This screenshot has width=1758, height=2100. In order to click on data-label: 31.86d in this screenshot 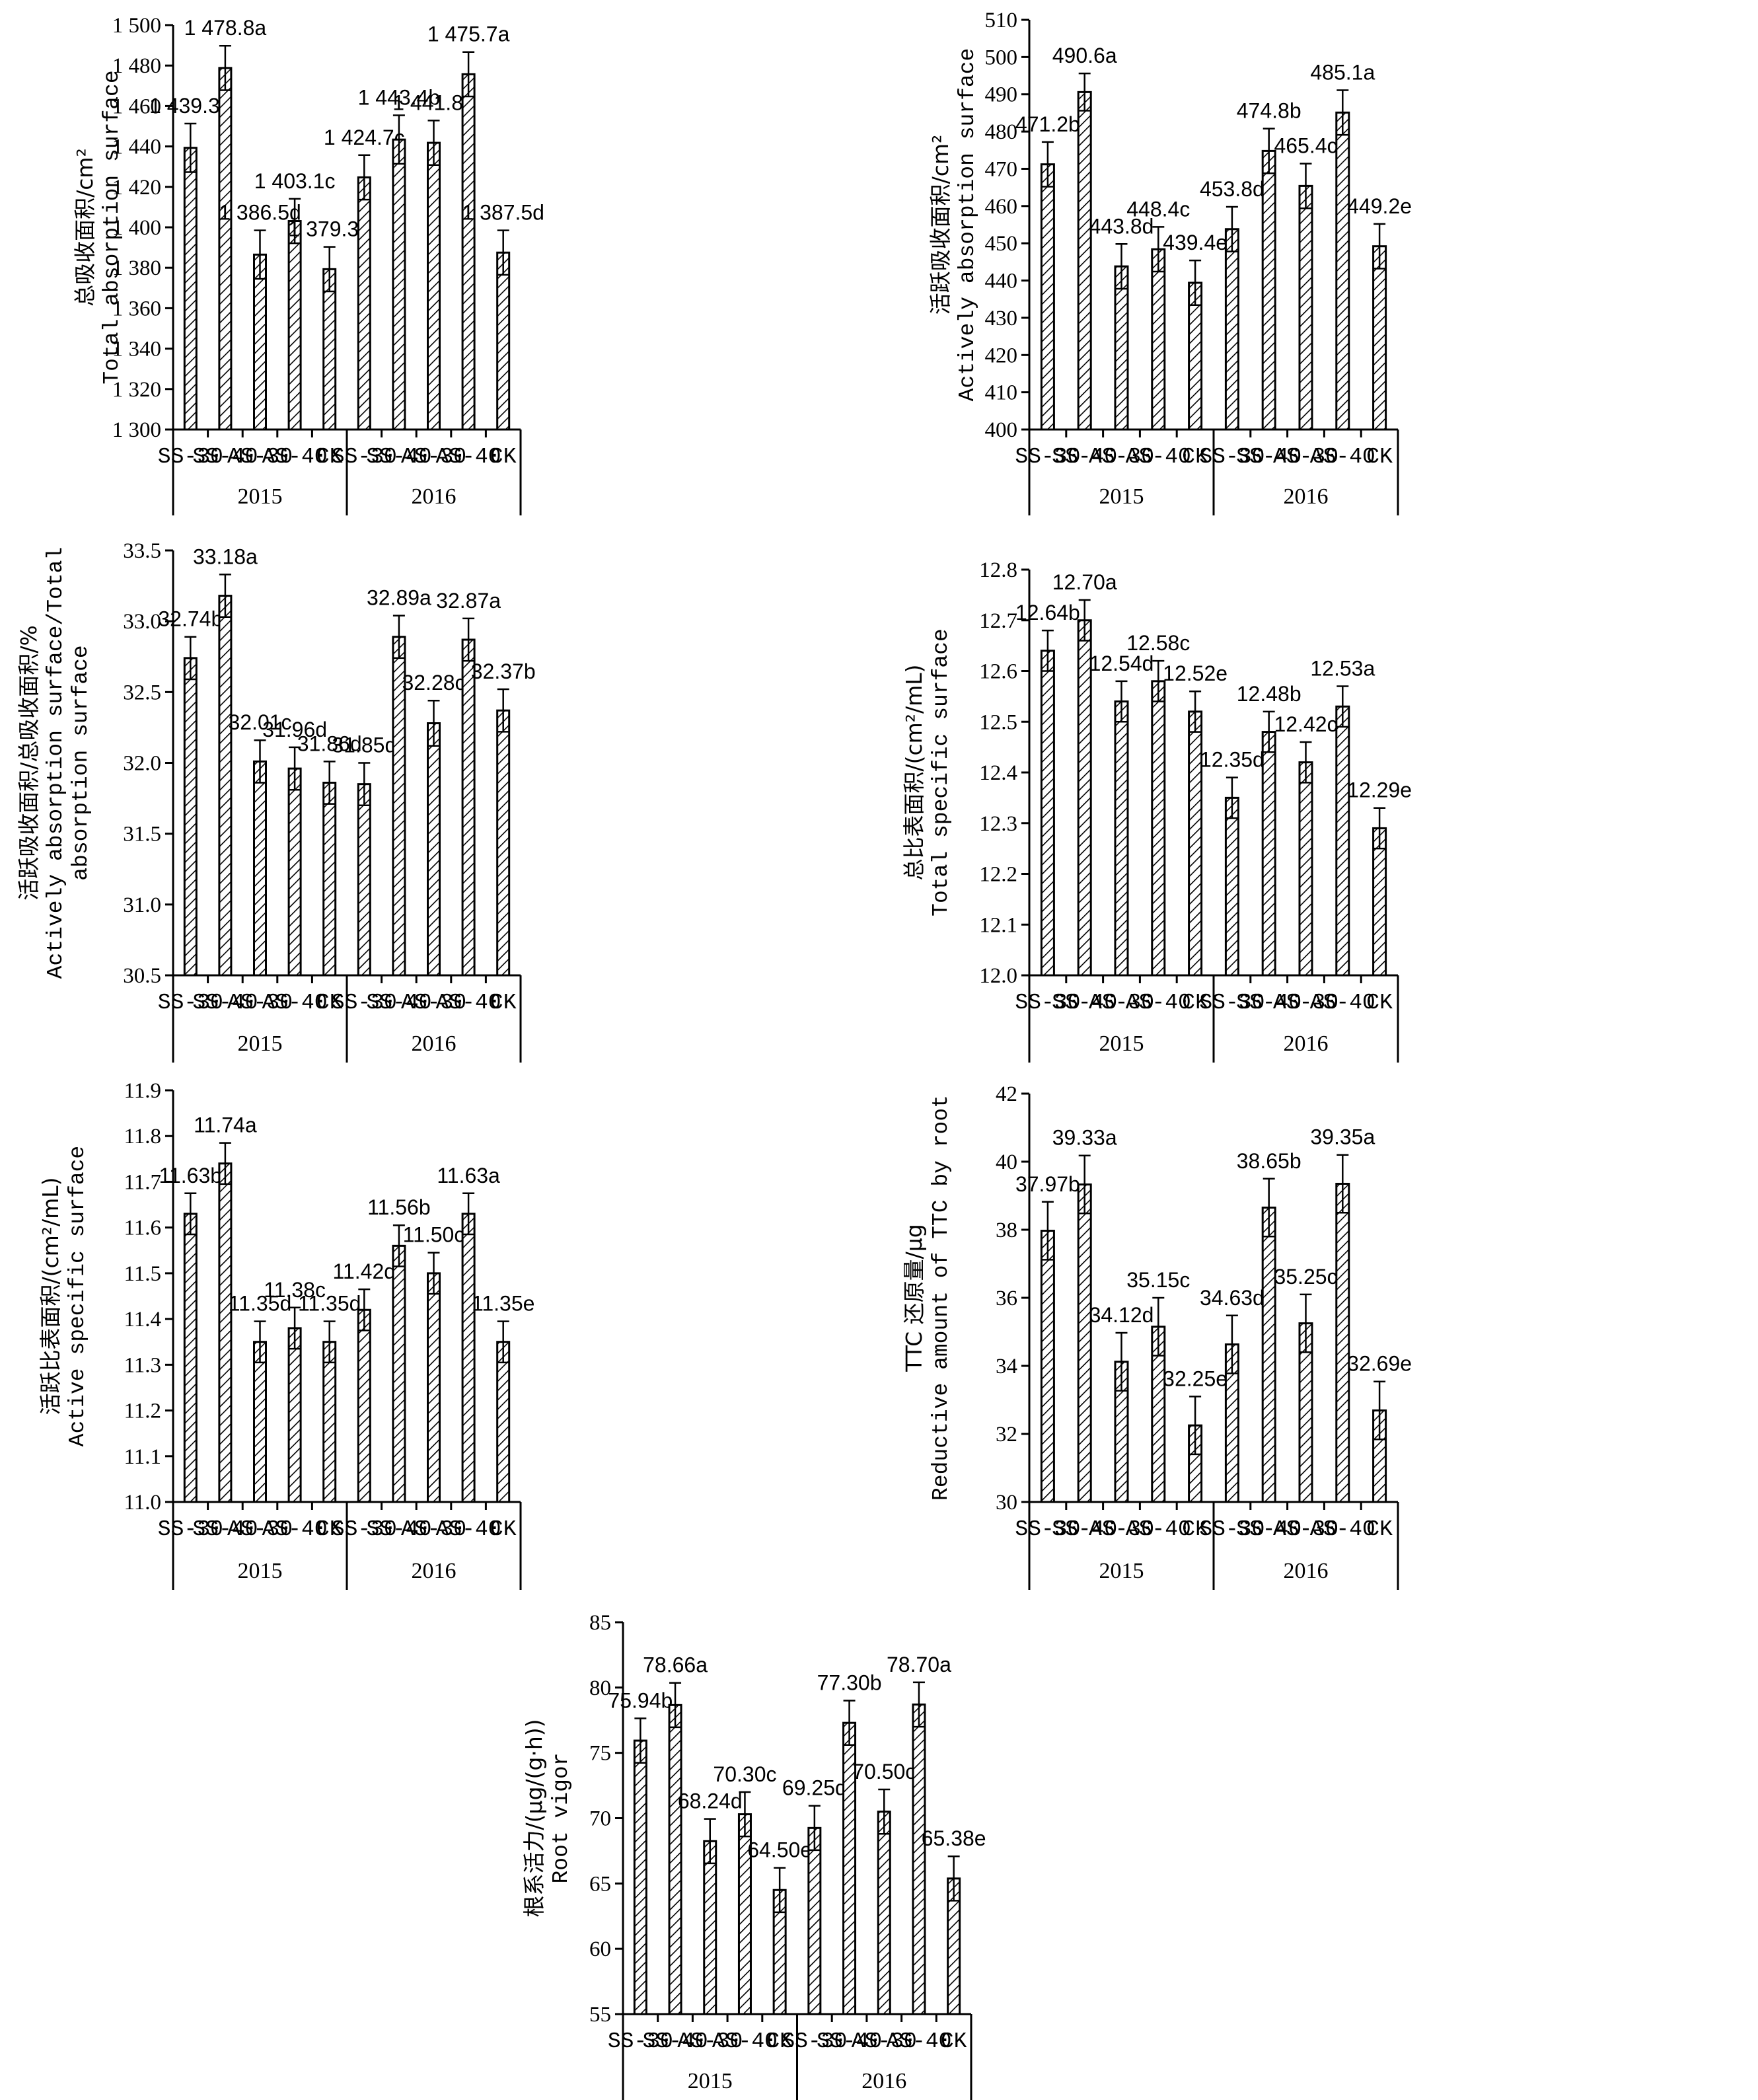, I will do `click(329, 743)`.